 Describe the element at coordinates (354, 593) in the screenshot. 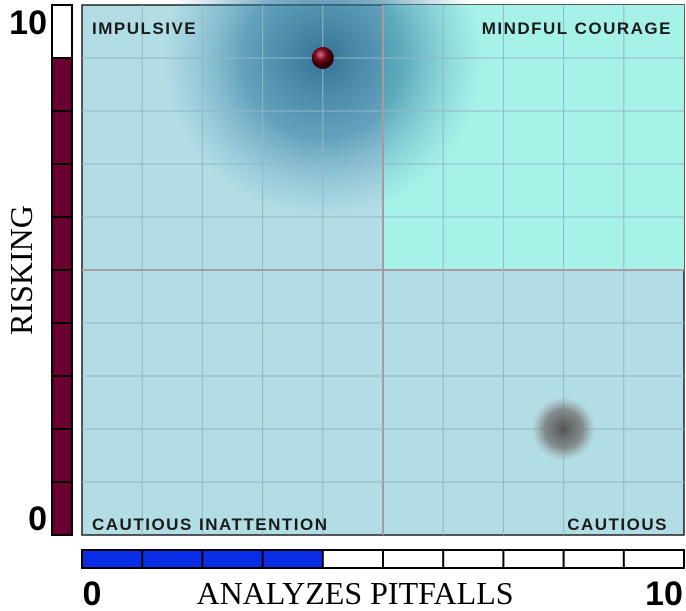

I see `x-axis-label: ANALYZES PITFALLS` at that location.